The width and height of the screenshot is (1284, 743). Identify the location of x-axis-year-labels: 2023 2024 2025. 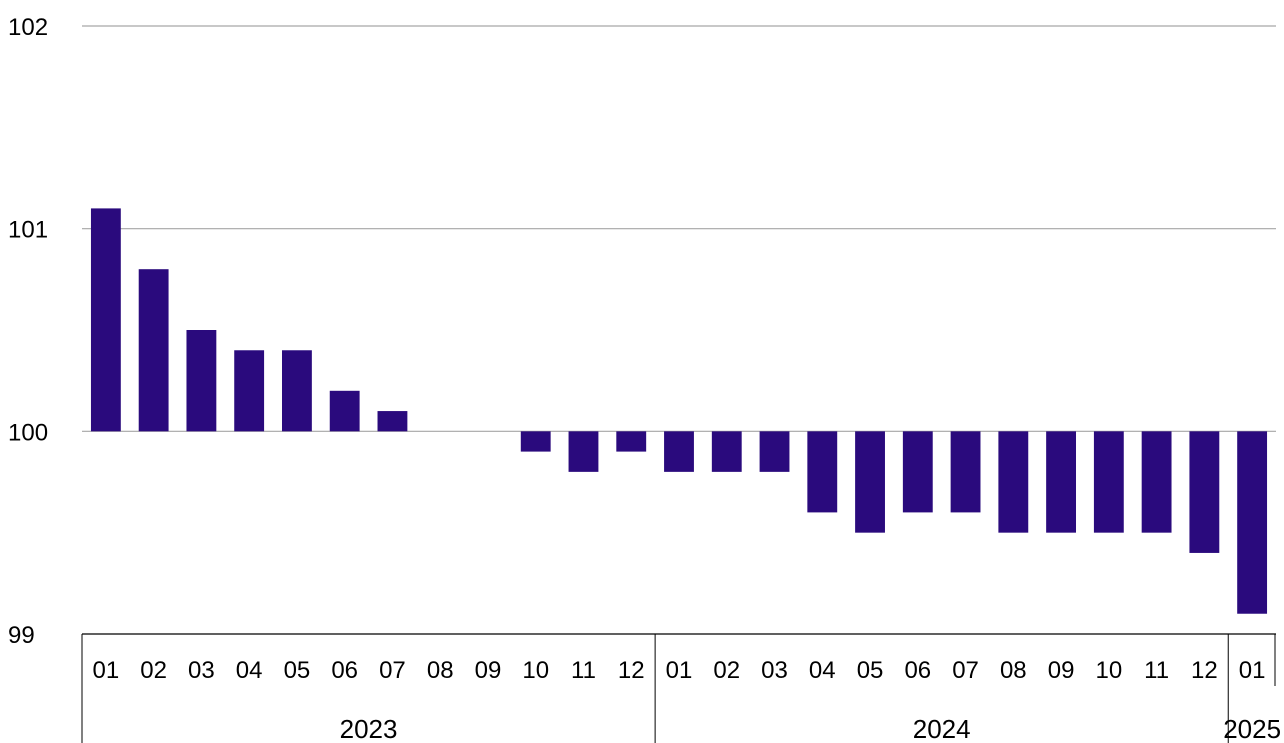
(681, 688).